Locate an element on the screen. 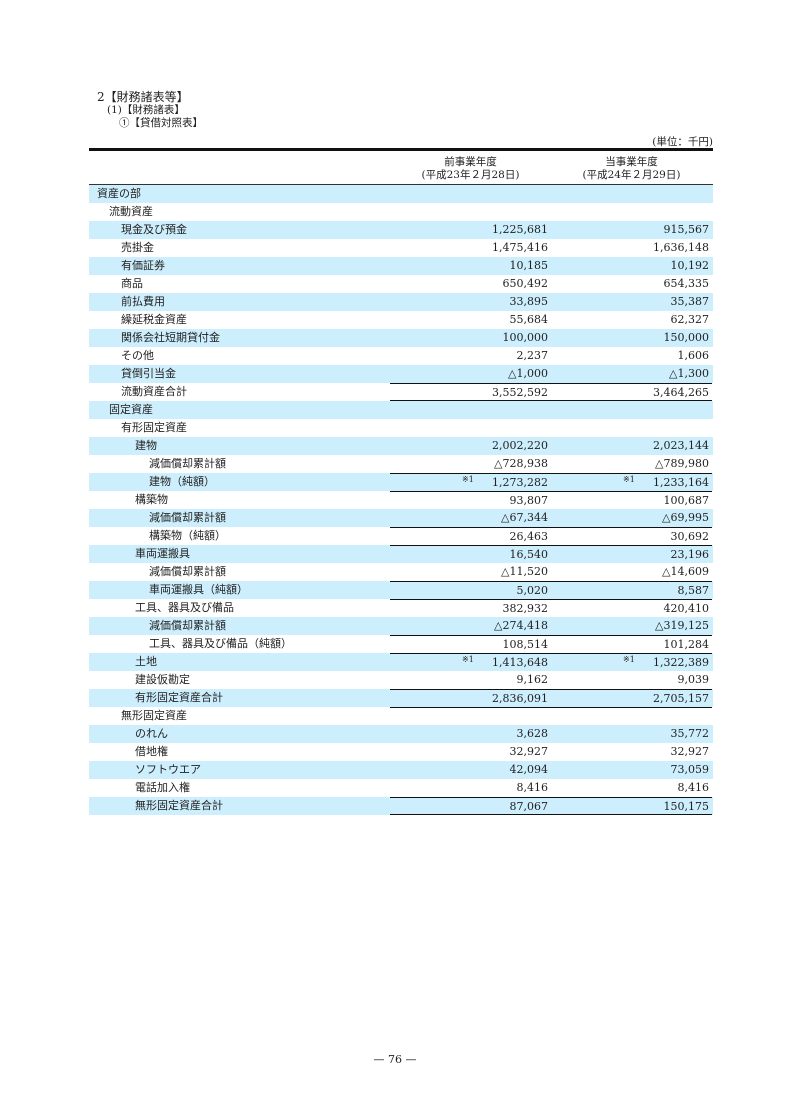  value-prev: △728,938 is located at coordinates (470, 464).